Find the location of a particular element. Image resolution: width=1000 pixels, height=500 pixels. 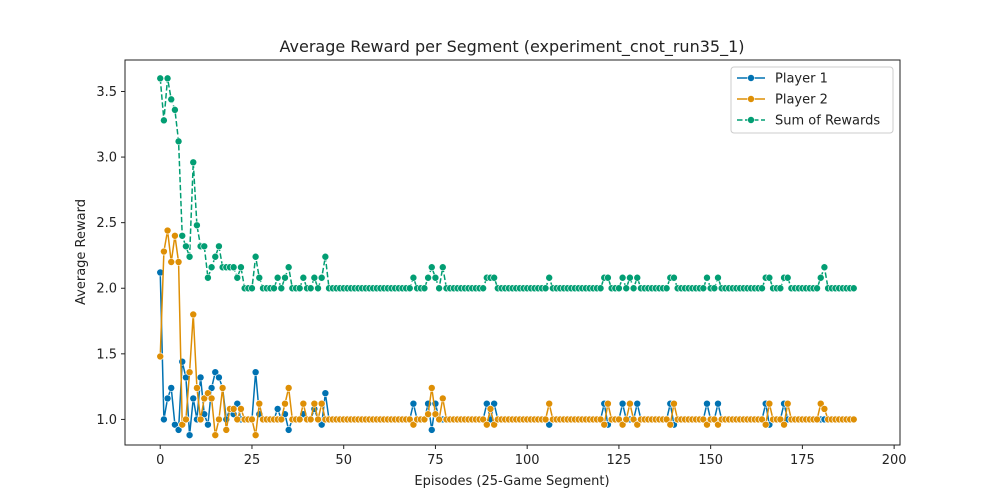

y-axis: 1.0 1.5 2.0 2.5 3.0 3.5 is located at coordinates (110, 256).